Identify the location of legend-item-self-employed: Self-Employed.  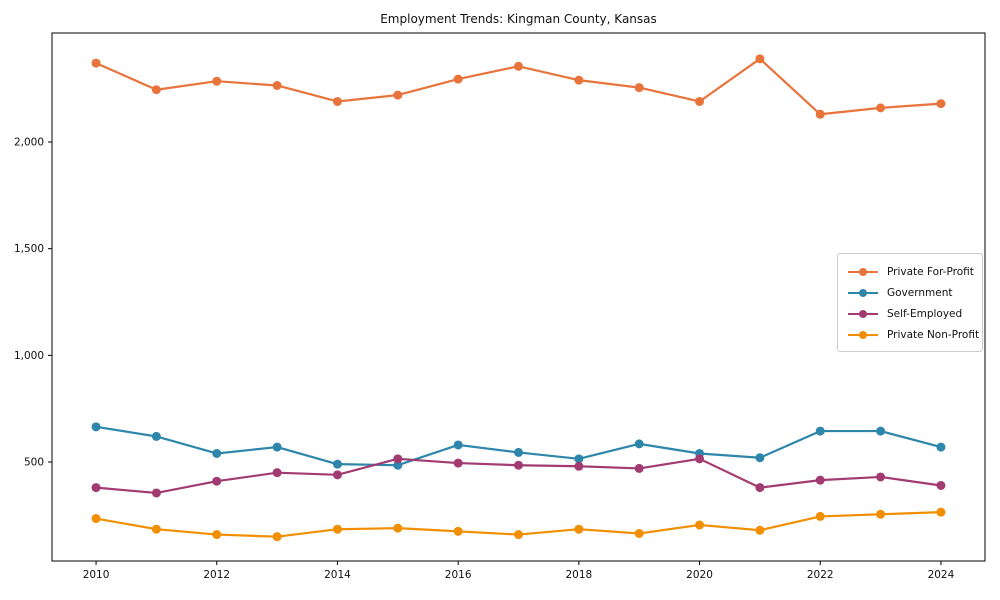
(910, 313).